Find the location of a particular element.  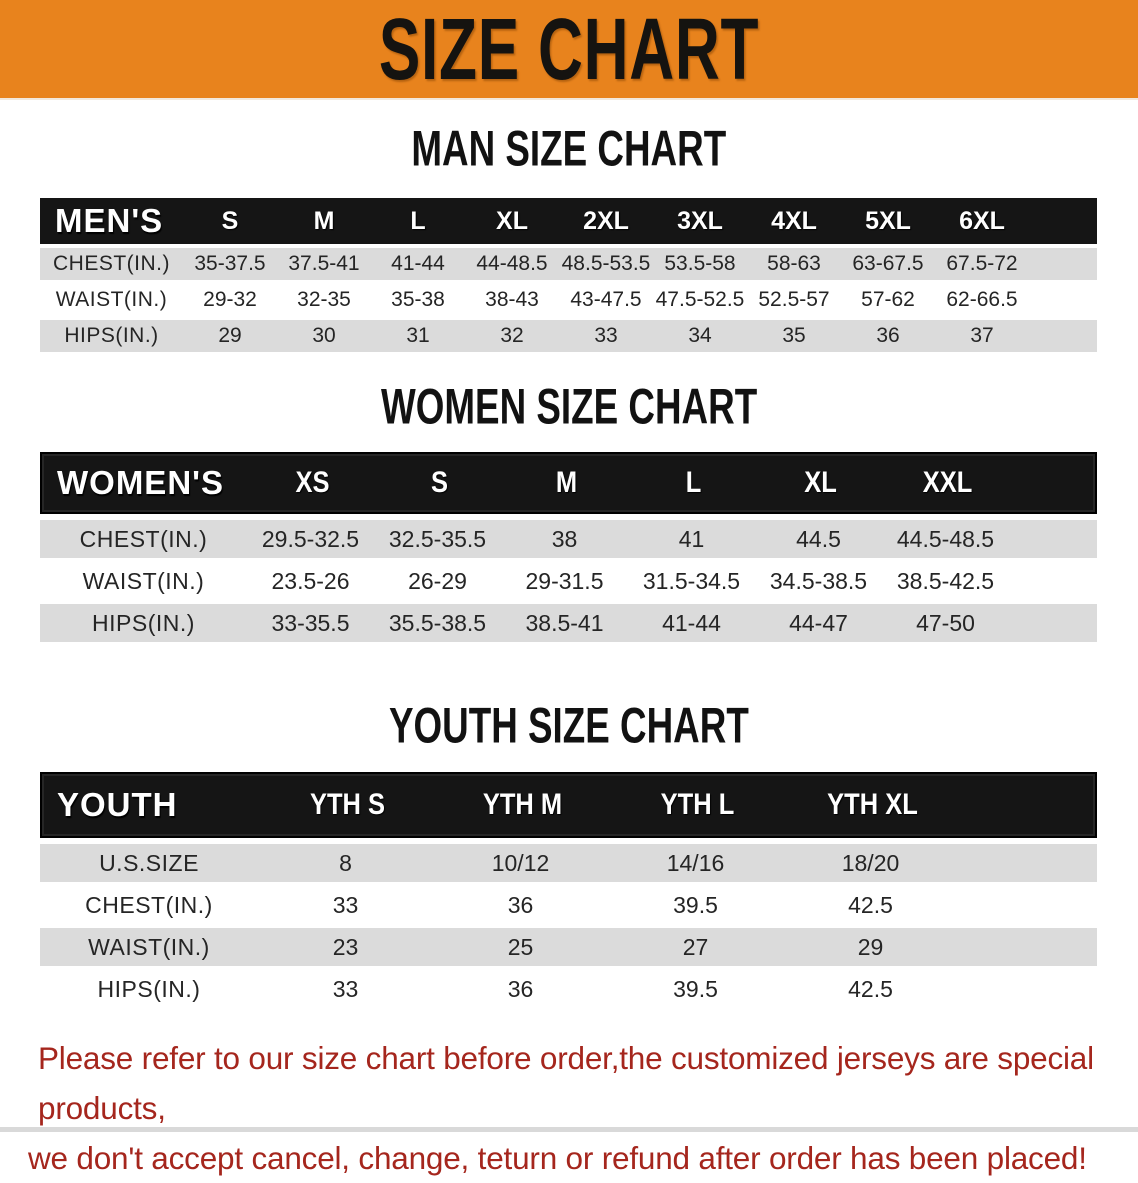

table-cell: 38.5-41 is located at coordinates (564, 622).